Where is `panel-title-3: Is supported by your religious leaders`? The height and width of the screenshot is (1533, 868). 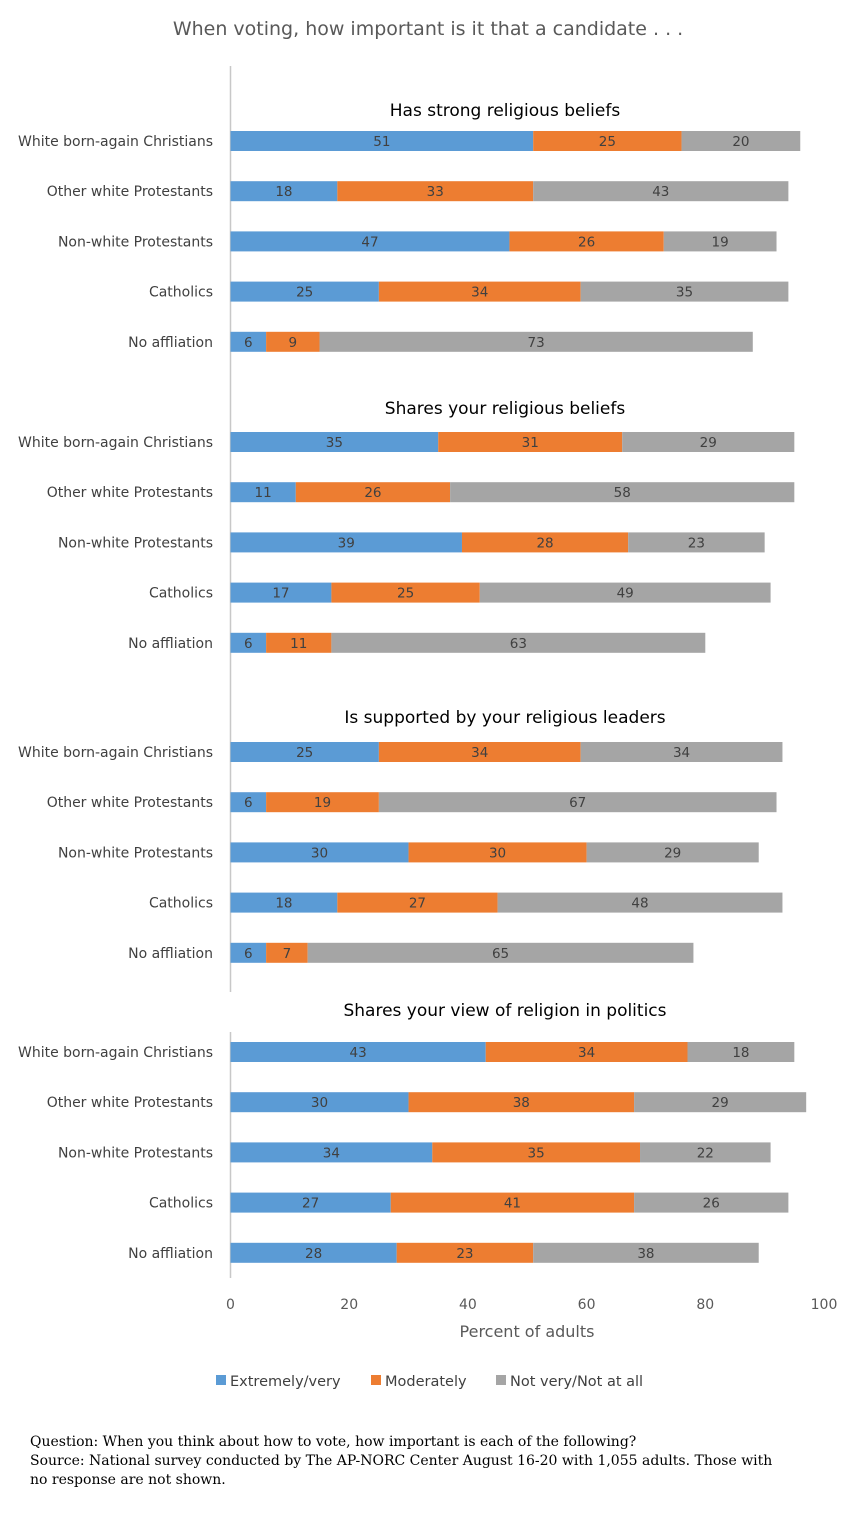
panel-title-3: Is supported by your religious leaders is located at coordinates (504, 718).